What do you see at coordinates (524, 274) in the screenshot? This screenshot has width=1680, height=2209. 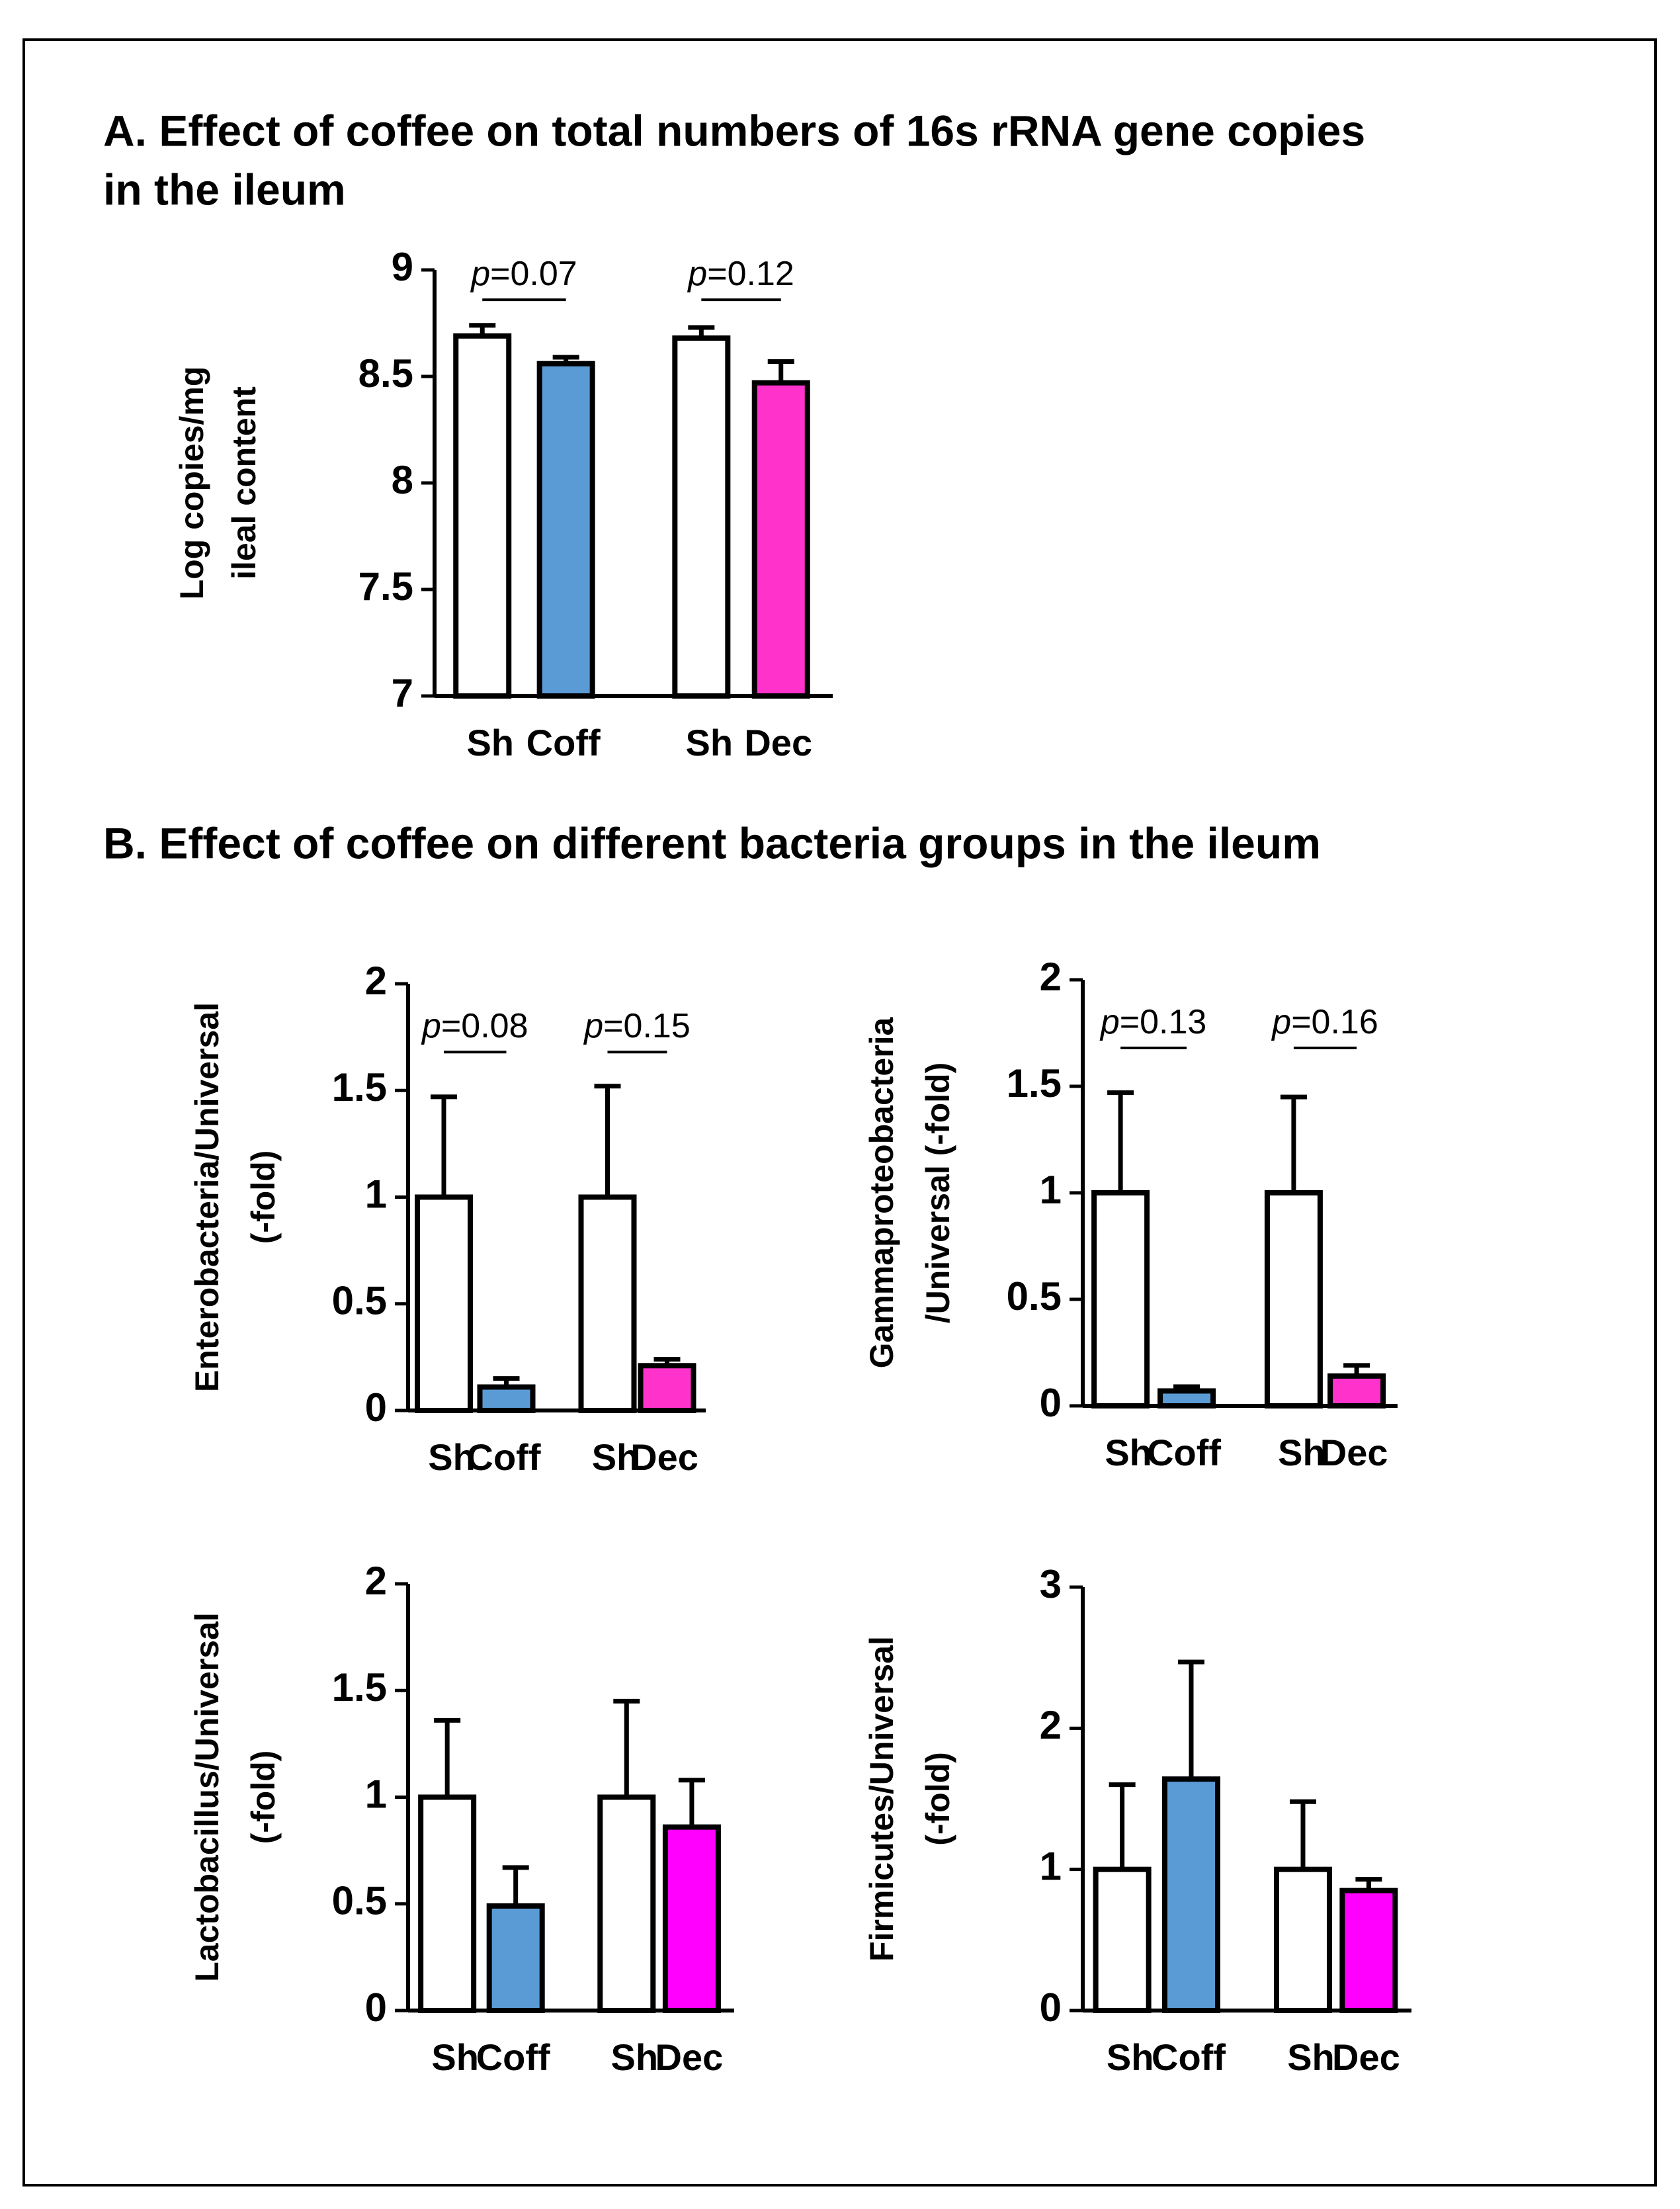 I see `p-value: p=0.07` at bounding box center [524, 274].